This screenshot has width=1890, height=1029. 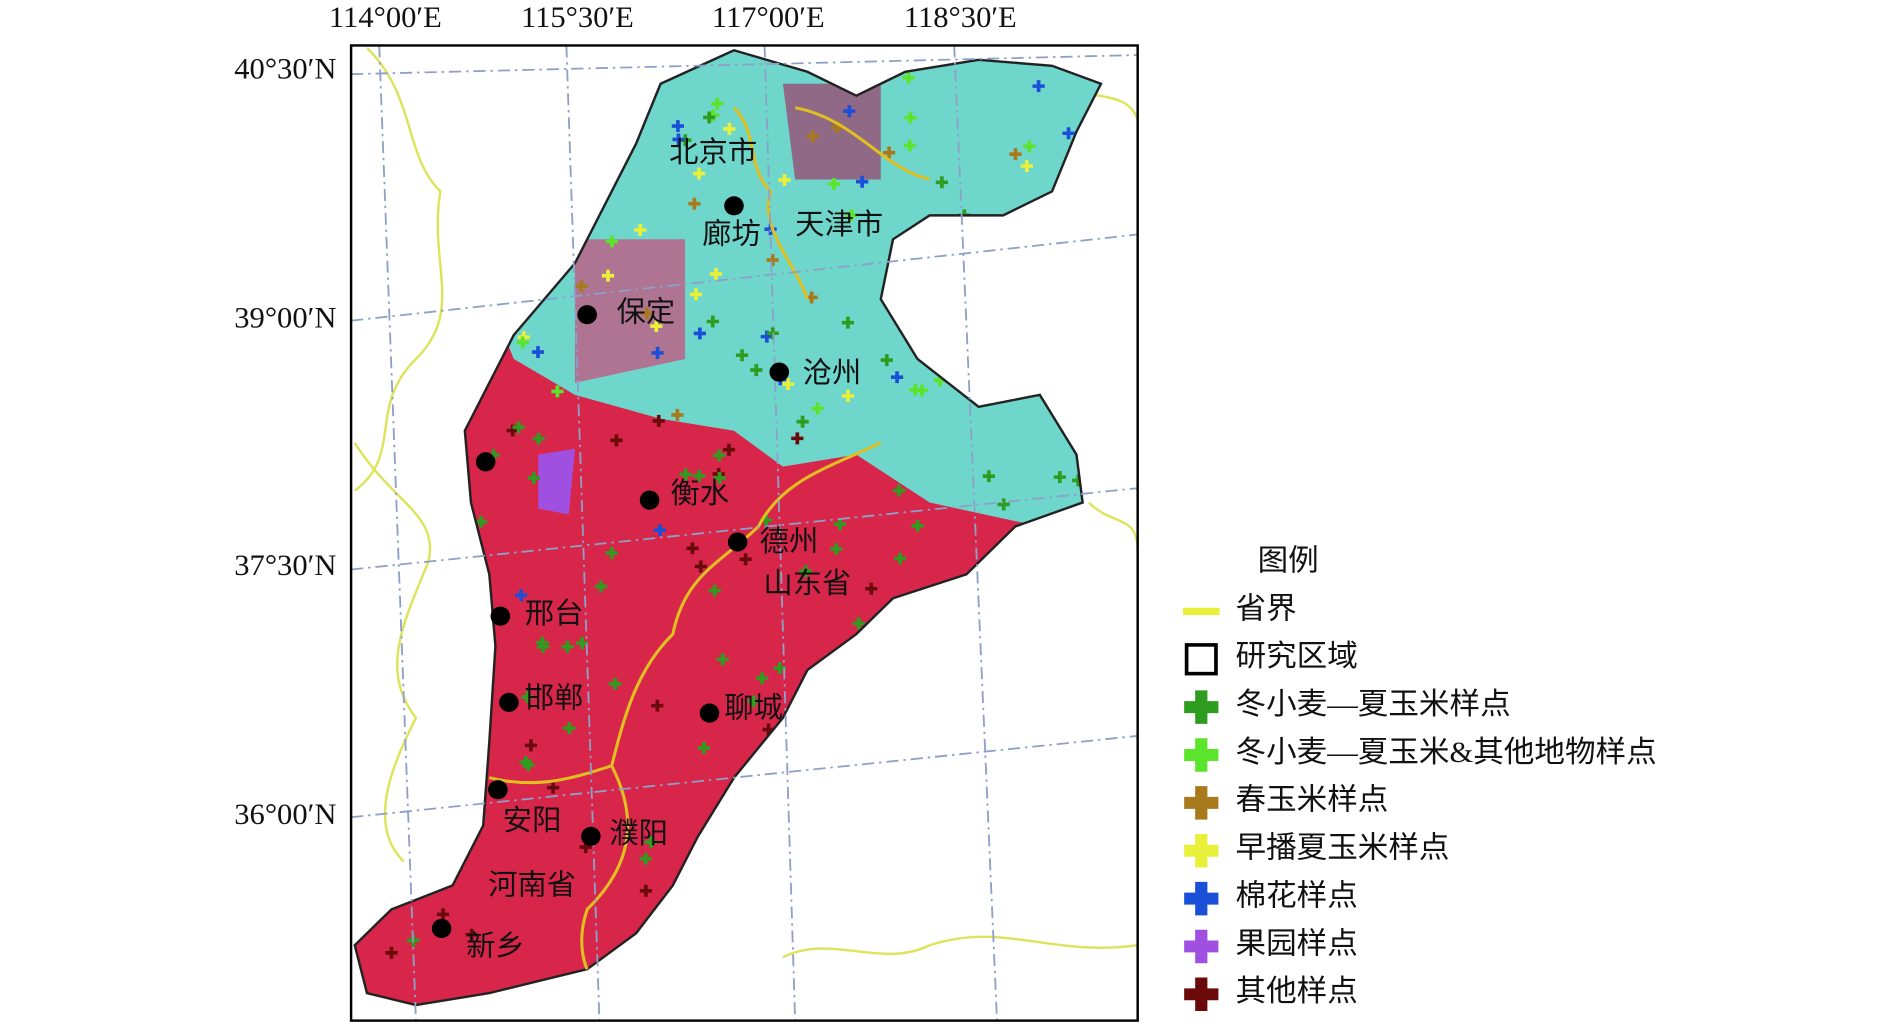 What do you see at coordinates (839, 224) in the screenshot?
I see `city-label: 天津市` at bounding box center [839, 224].